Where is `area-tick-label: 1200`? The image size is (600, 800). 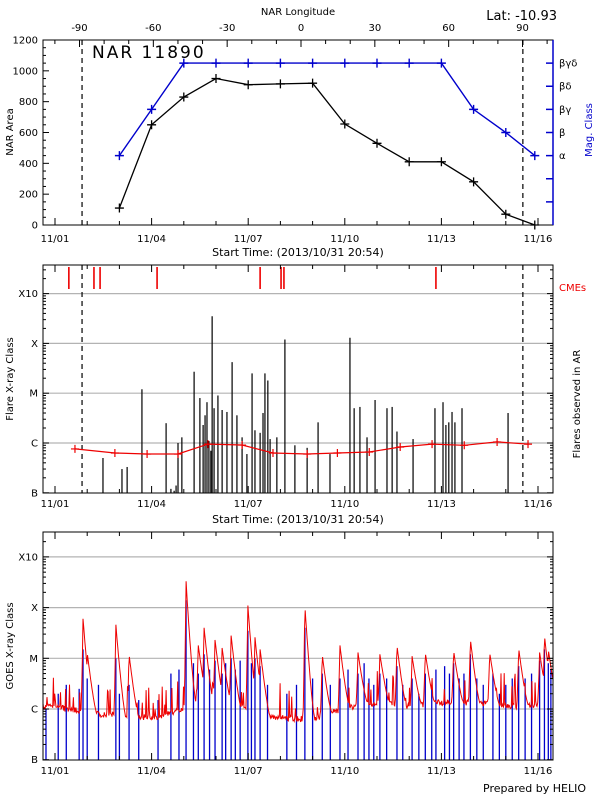 area-tick-label: 1200 is located at coordinates (25, 40).